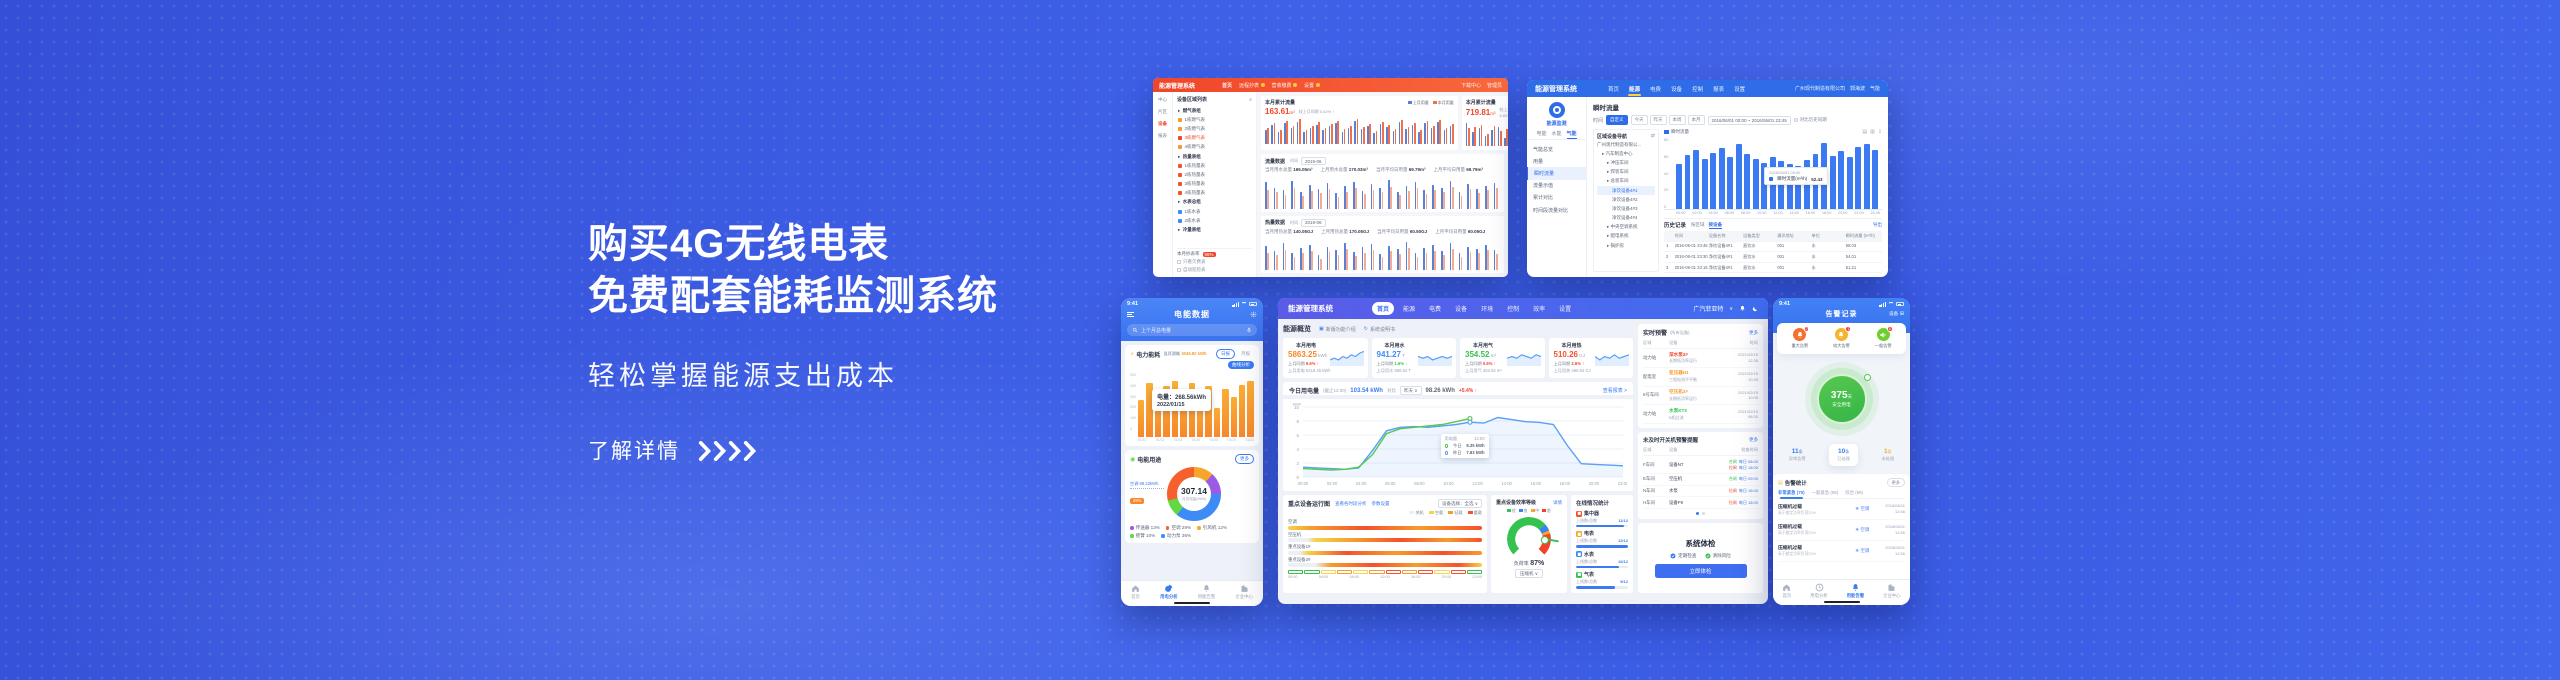 The height and width of the screenshot is (680, 2560). What do you see at coordinates (1252, 85) in the screenshot?
I see `nav-item: 远程抄表` at bounding box center [1252, 85].